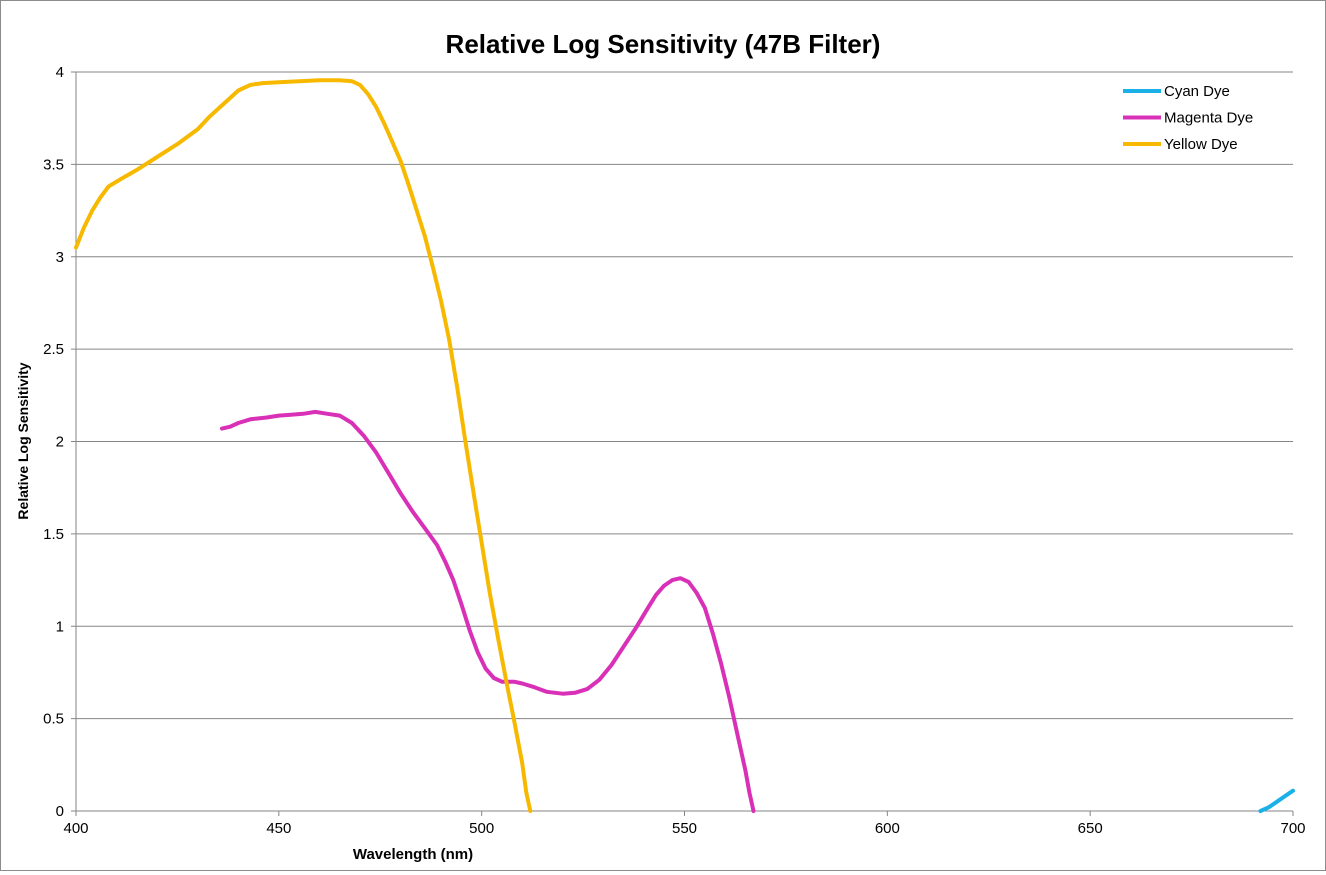 The height and width of the screenshot is (875, 1326). Describe the element at coordinates (60, 72) in the screenshot. I see `y-tick-label: 4` at that location.